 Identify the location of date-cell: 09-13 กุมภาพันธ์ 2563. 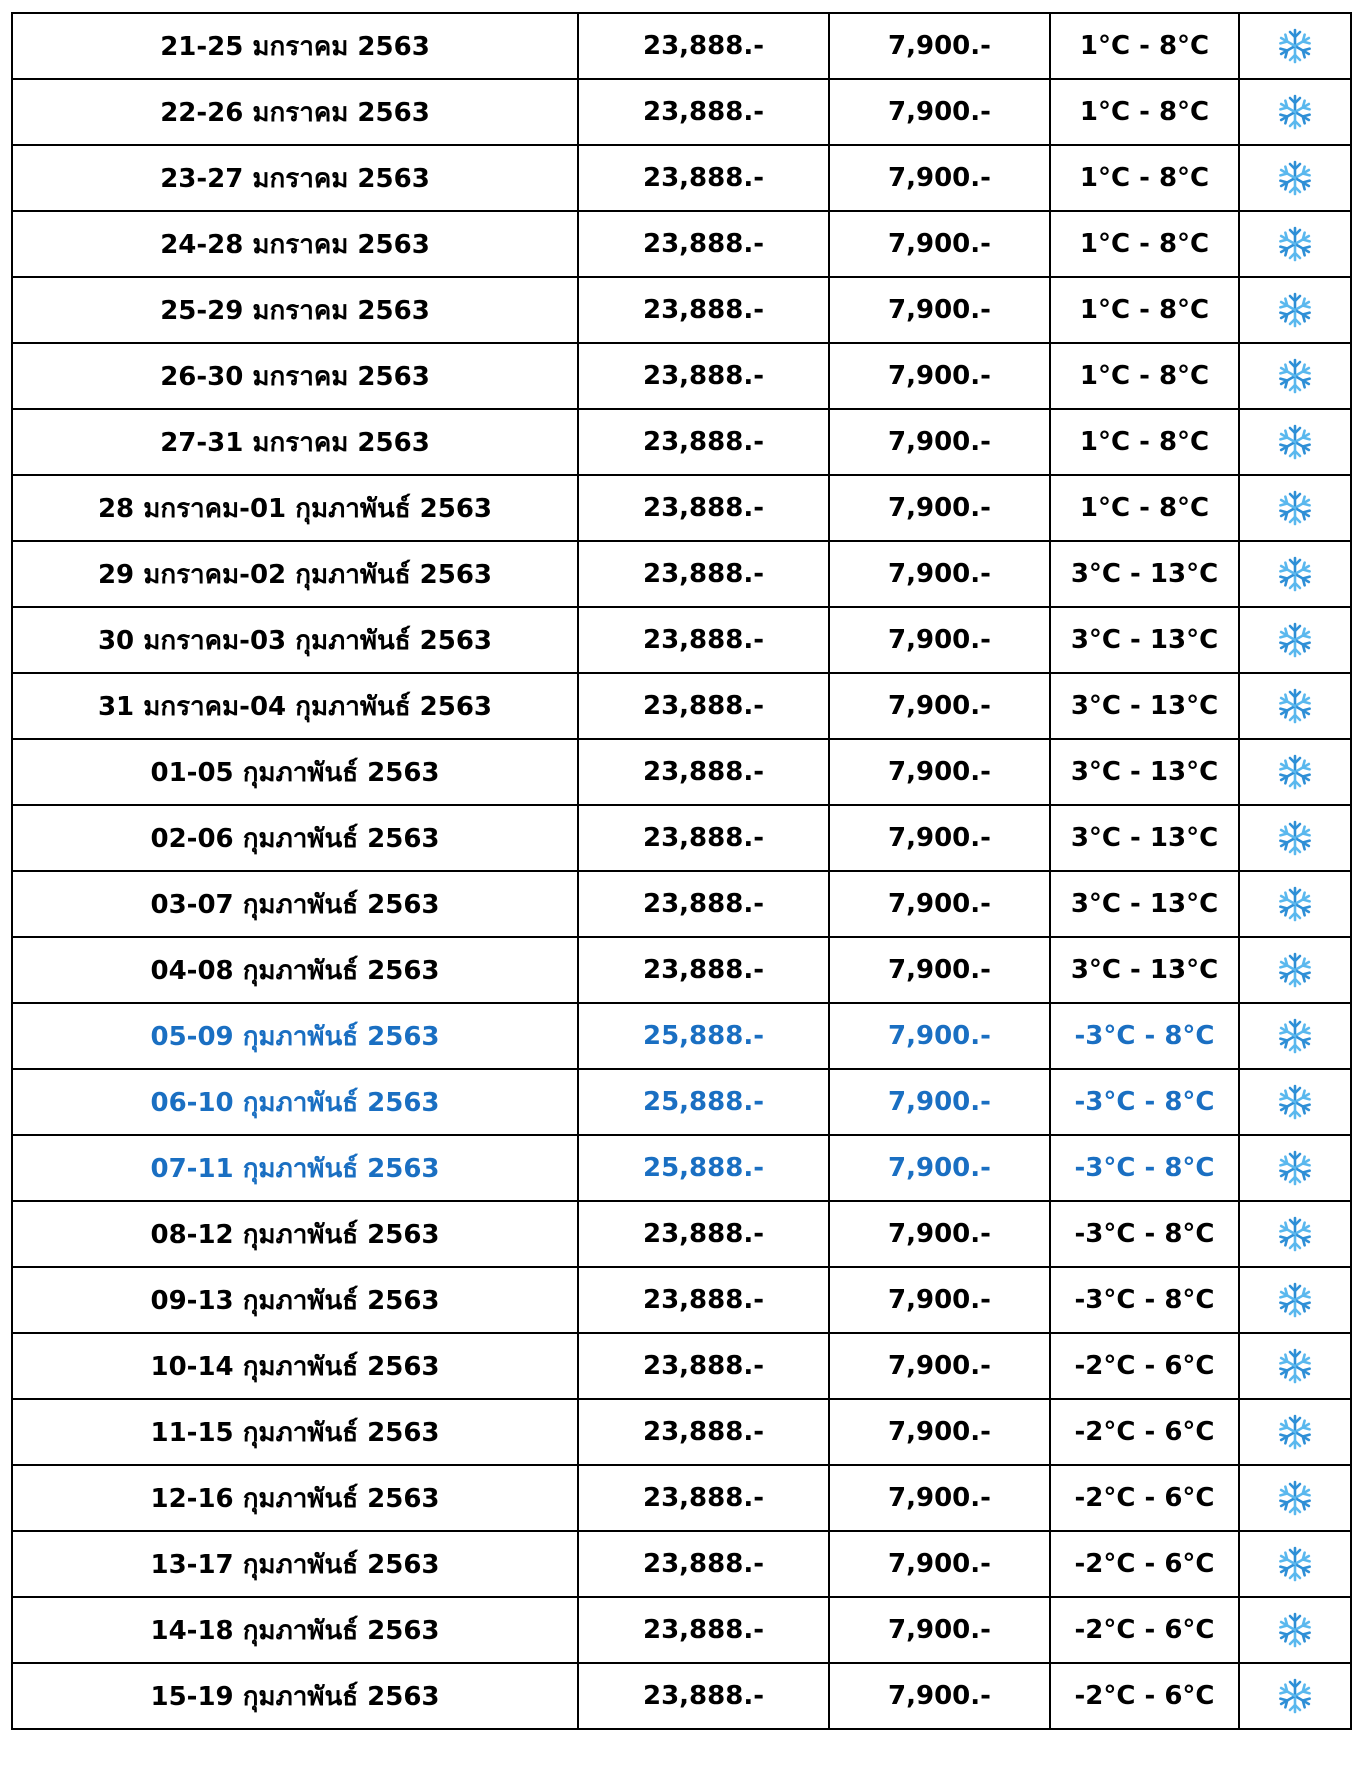
(295, 1300).